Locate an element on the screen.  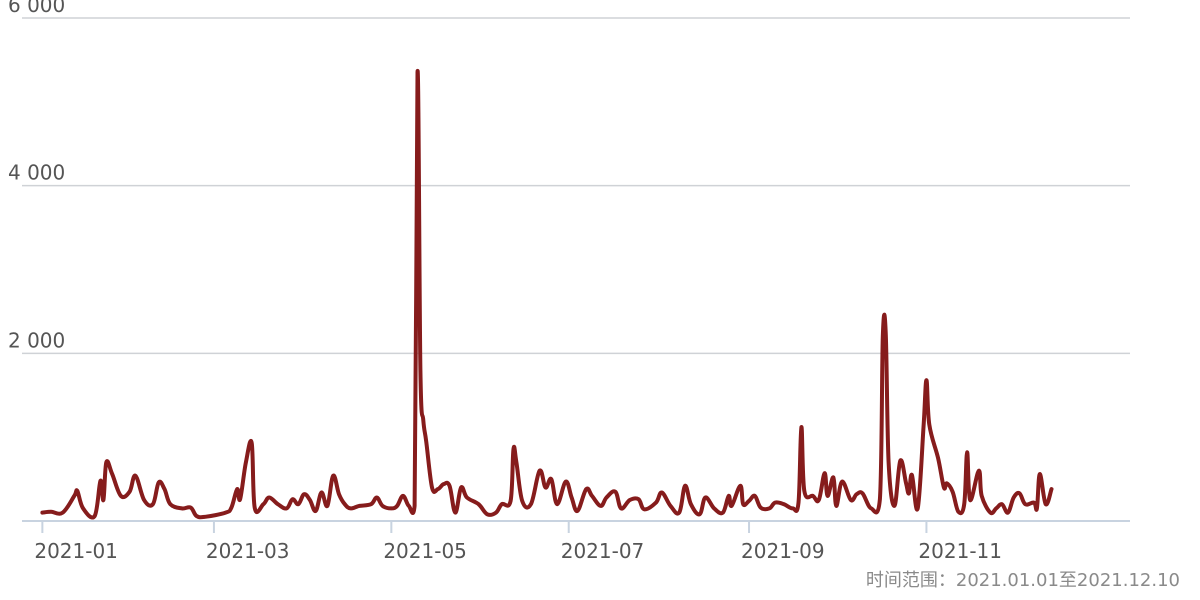
y-tick-label: 2 000 is located at coordinates (36, 340).